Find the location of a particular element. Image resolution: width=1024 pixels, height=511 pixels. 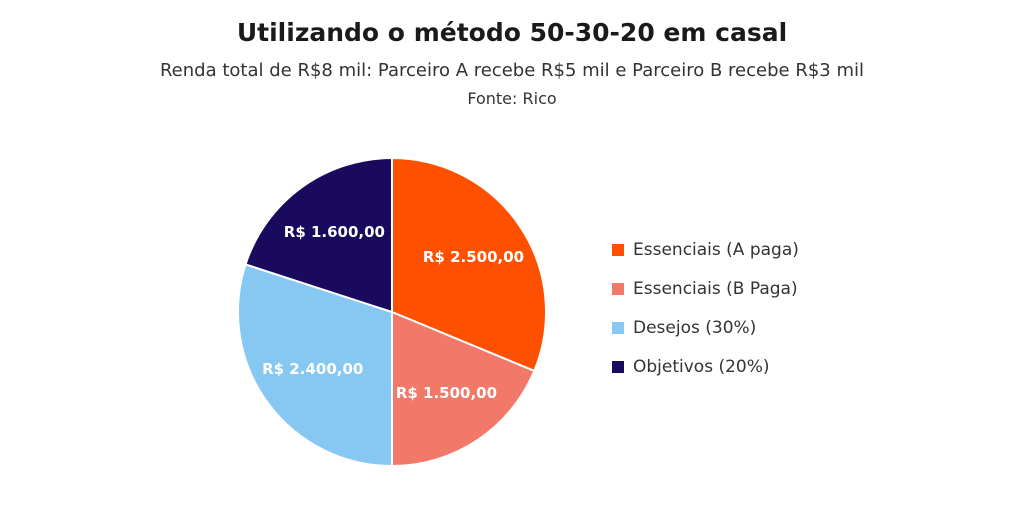

legend-item: Essenciais (A paga) is located at coordinates (705, 249).